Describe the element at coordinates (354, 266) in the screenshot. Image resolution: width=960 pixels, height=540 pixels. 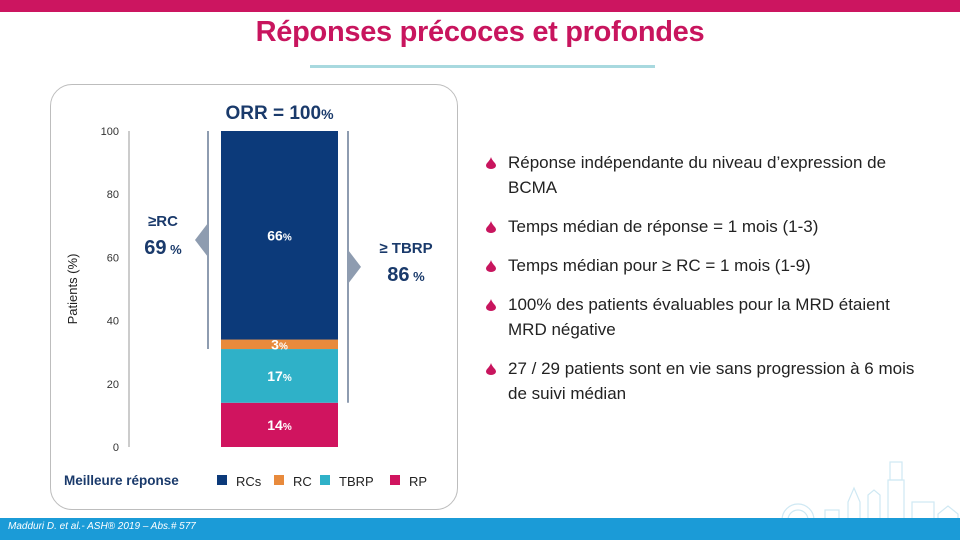
I see `bracket-arrow-right-icon` at that location.